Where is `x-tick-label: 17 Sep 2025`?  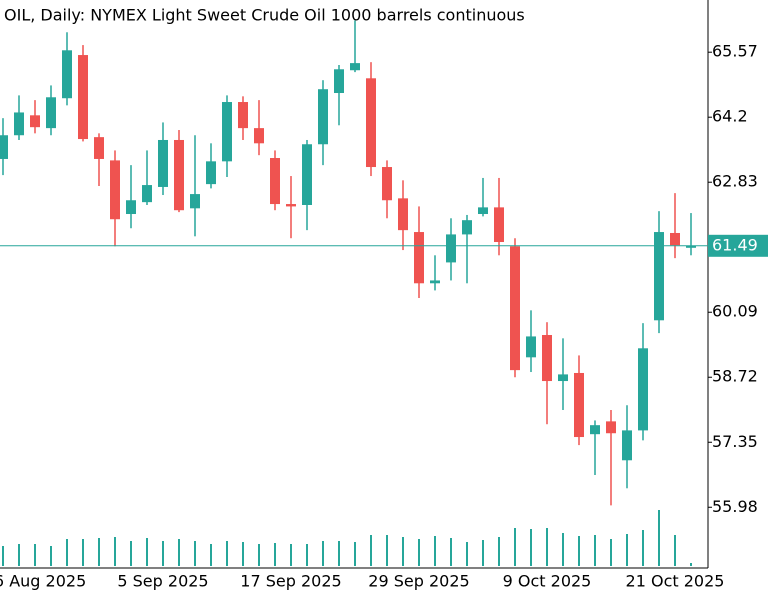 x-tick-label: 17 Sep 2025 is located at coordinates (290, 581).